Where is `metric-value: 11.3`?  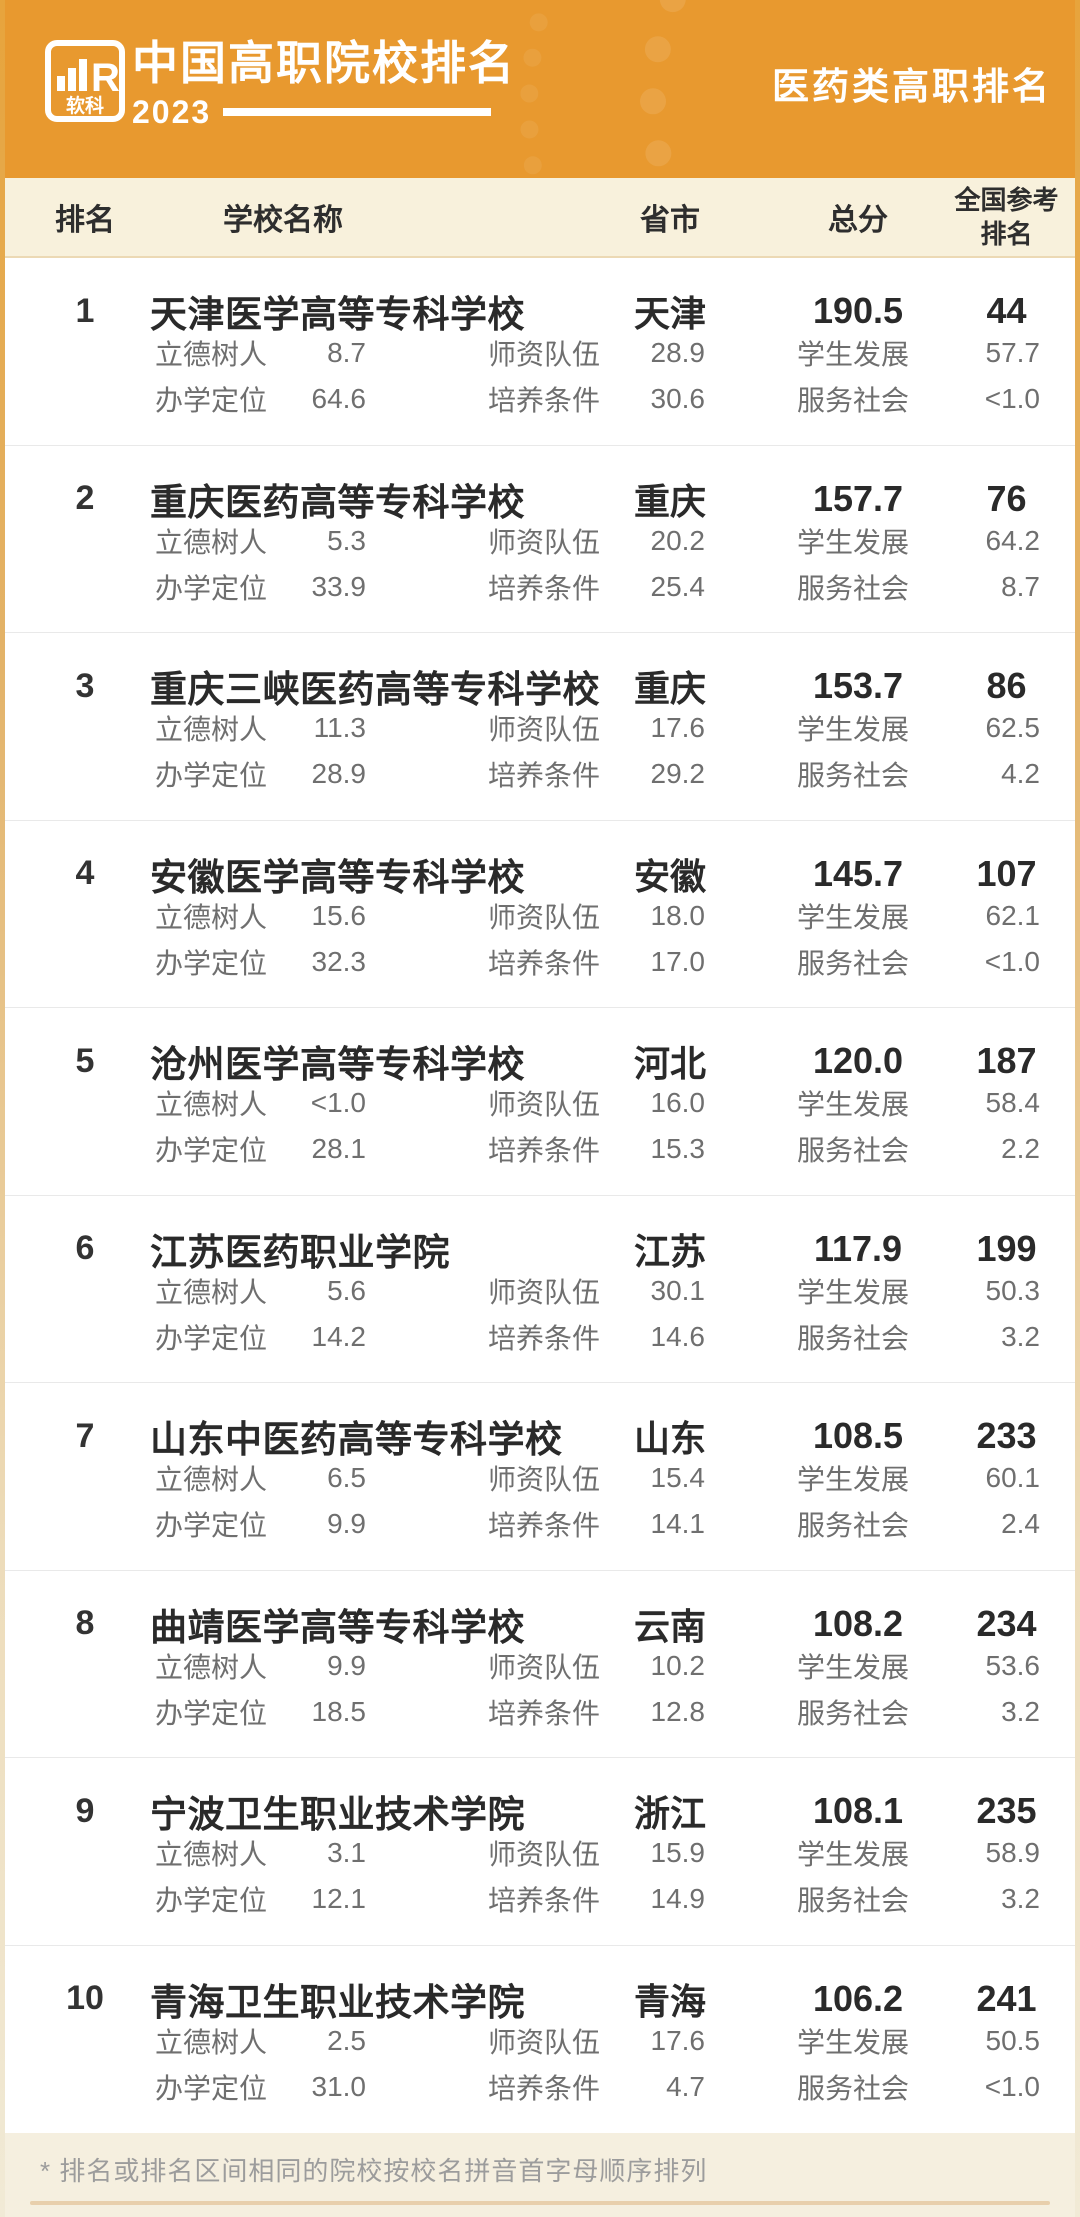
metric-value: 11.3 is located at coordinates (339, 727).